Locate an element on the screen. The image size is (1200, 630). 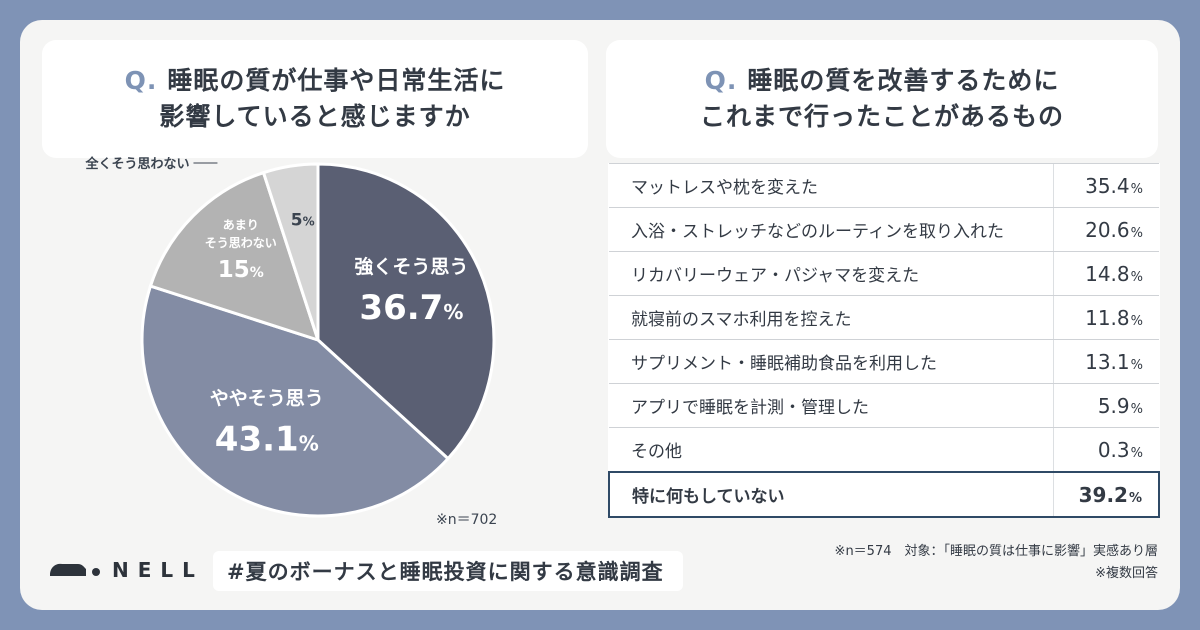
row-label: その他 is located at coordinates (831, 450).